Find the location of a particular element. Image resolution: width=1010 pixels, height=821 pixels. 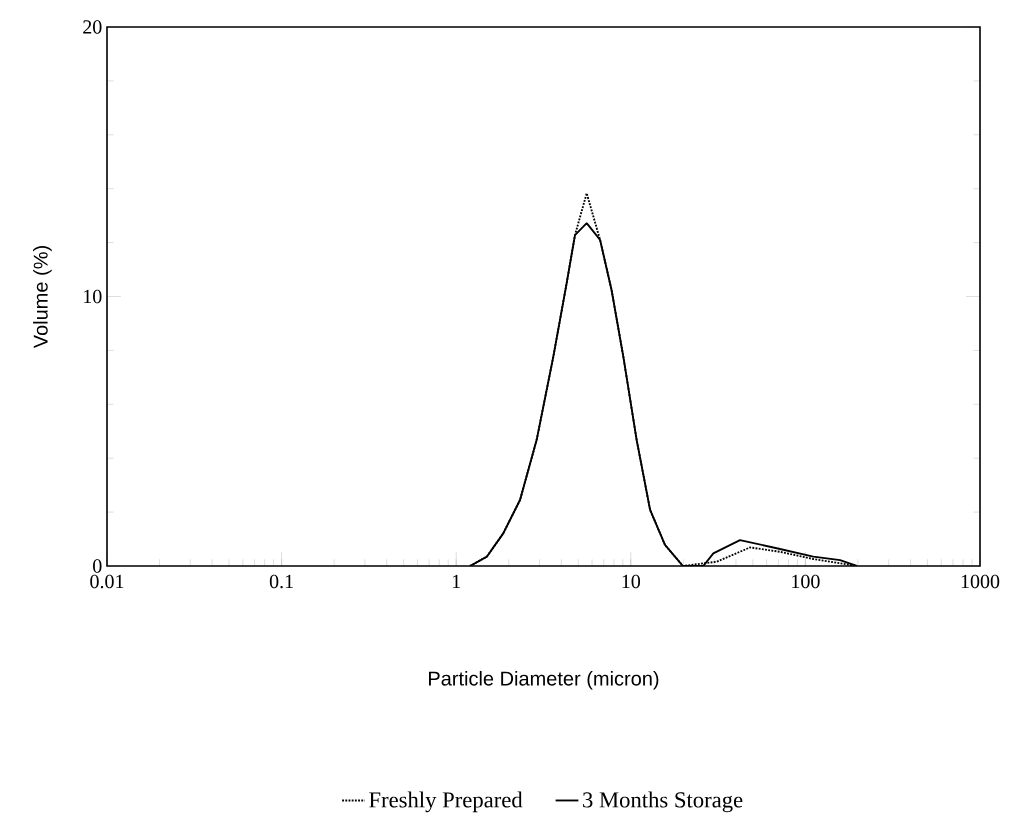

y-tick-label: 10 is located at coordinates (93, 296).